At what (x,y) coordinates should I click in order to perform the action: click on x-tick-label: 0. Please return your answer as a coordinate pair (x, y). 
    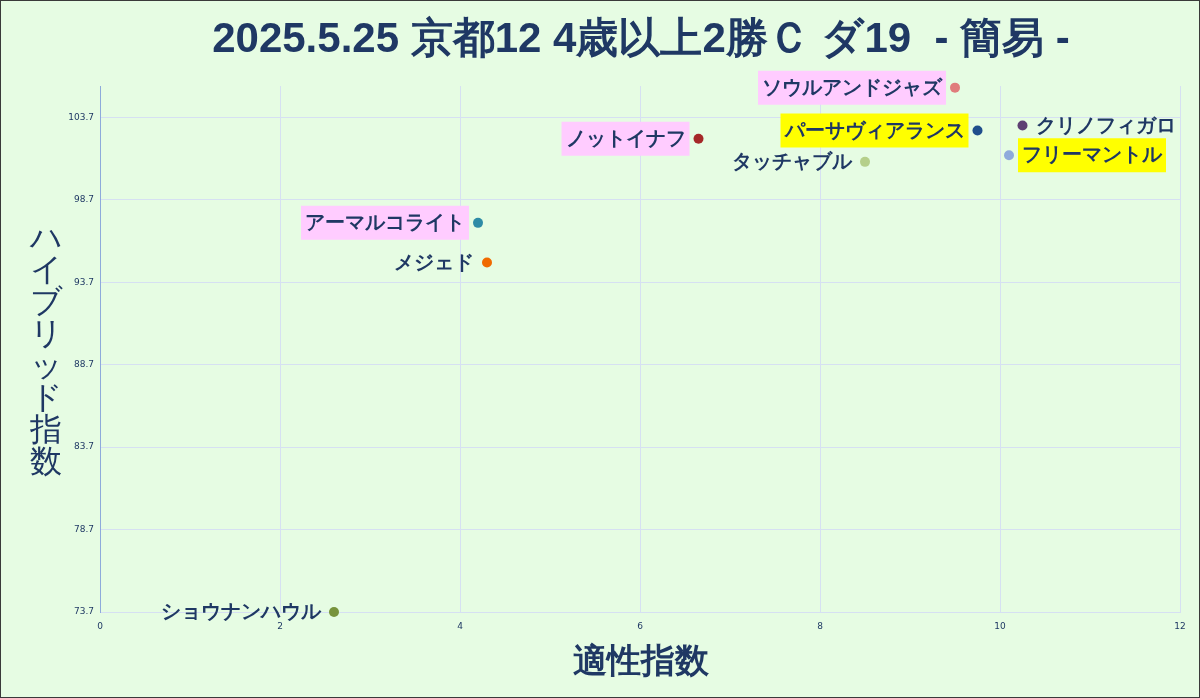
    Looking at the image, I should click on (100, 625).